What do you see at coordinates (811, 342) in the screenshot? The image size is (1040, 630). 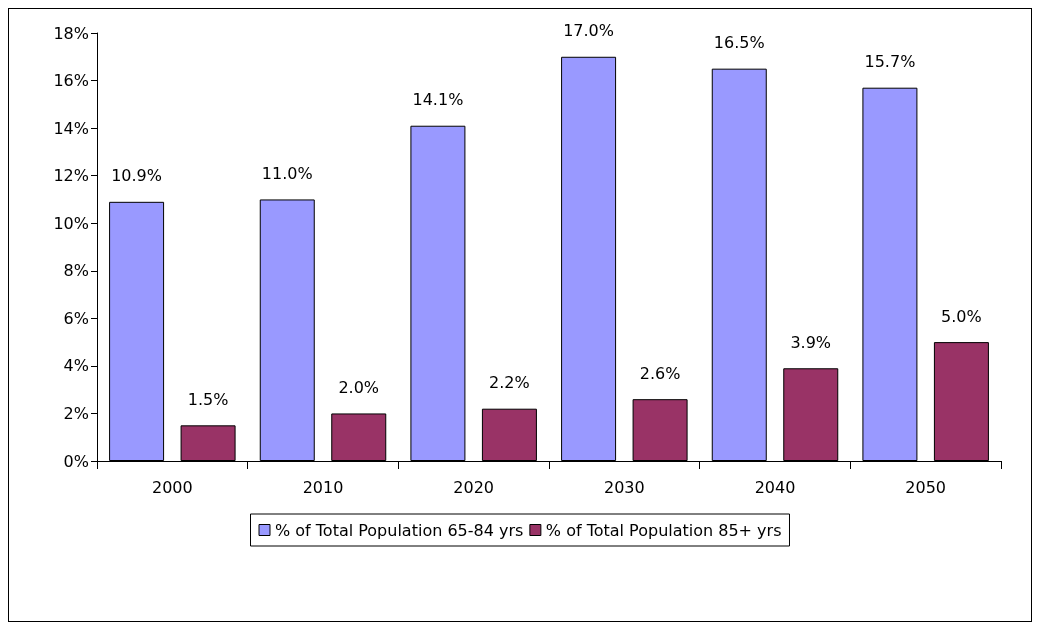 I see `data-label: 3.9%` at bounding box center [811, 342].